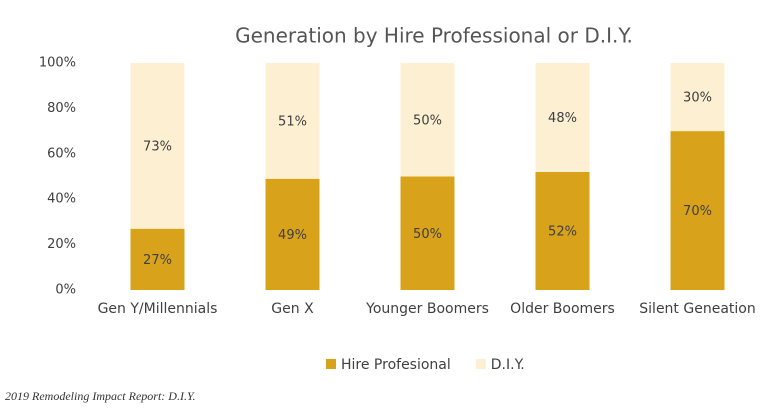  What do you see at coordinates (562, 309) in the screenshot?
I see `x-tick-label: Older Boomers` at bounding box center [562, 309].